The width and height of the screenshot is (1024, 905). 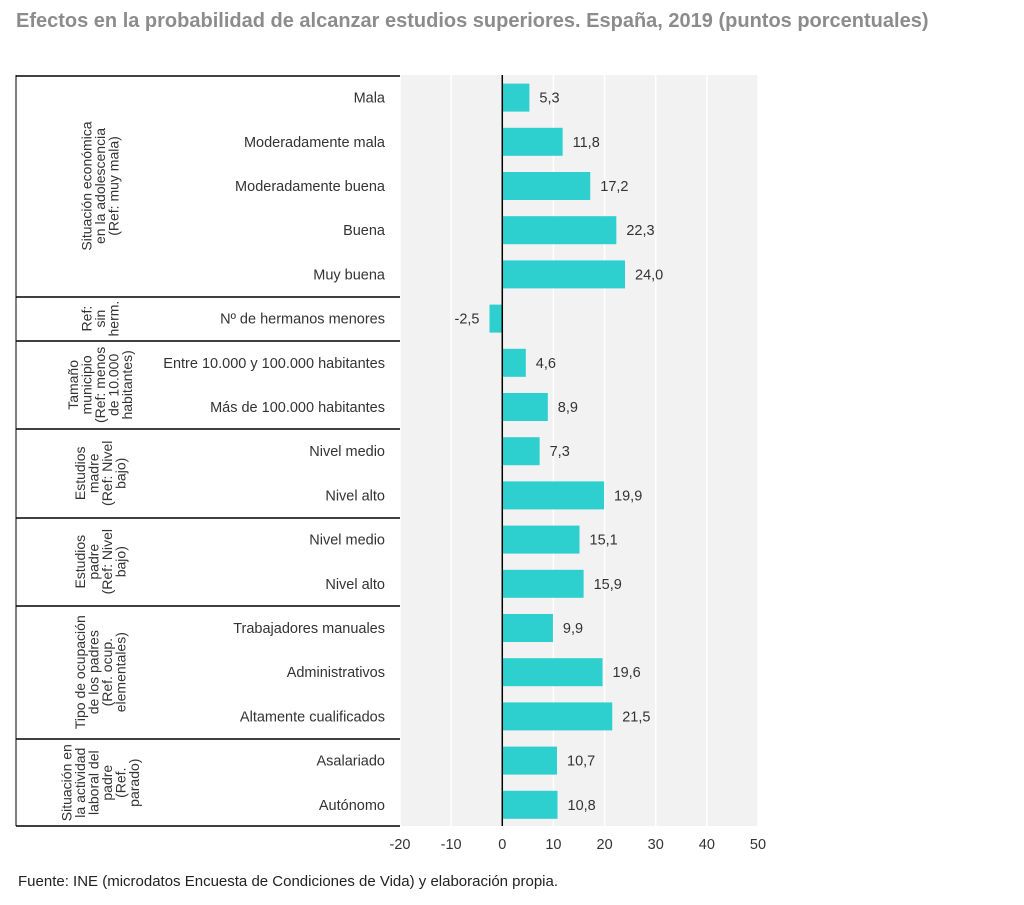 What do you see at coordinates (656, 845) in the screenshot?
I see `x-tick-label: 30` at bounding box center [656, 845].